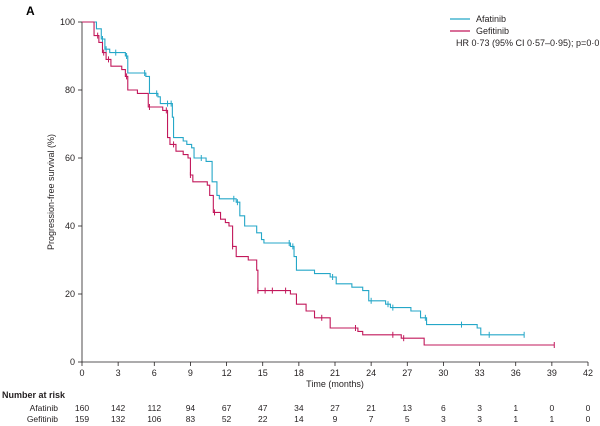  Describe the element at coordinates (515, 408) in the screenshot. I see `risk-value-afatinib: 1` at that location.